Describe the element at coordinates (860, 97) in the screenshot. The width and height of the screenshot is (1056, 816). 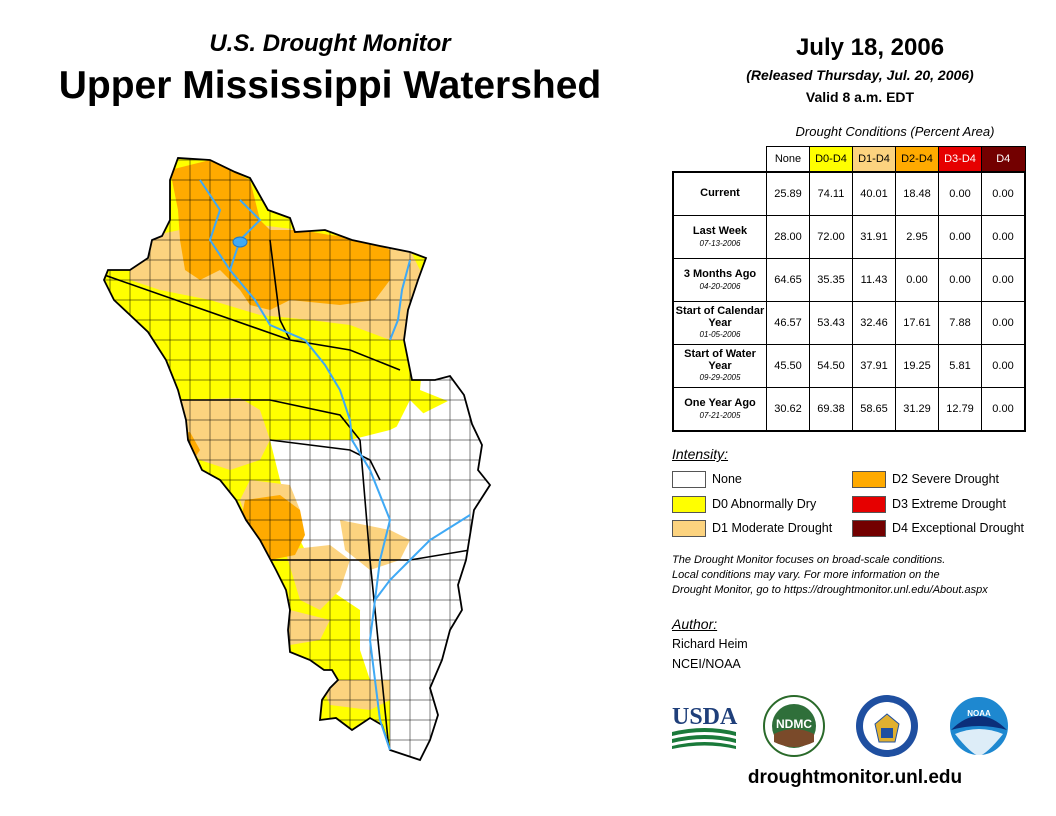
I see `valid-time: Valid 8 a.m. EDT` at that location.